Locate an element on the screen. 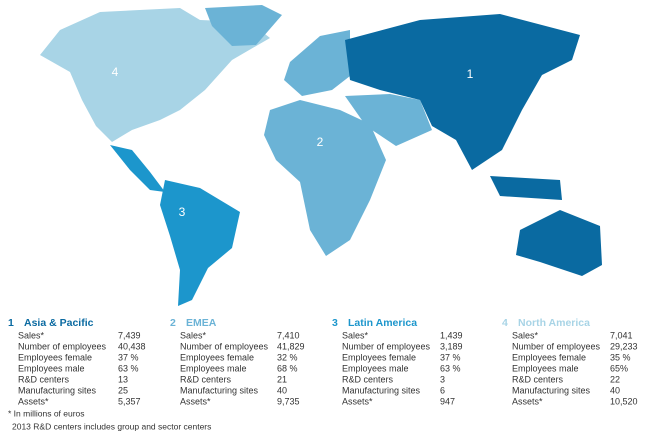  region-name: EMEA is located at coordinates (201, 323).